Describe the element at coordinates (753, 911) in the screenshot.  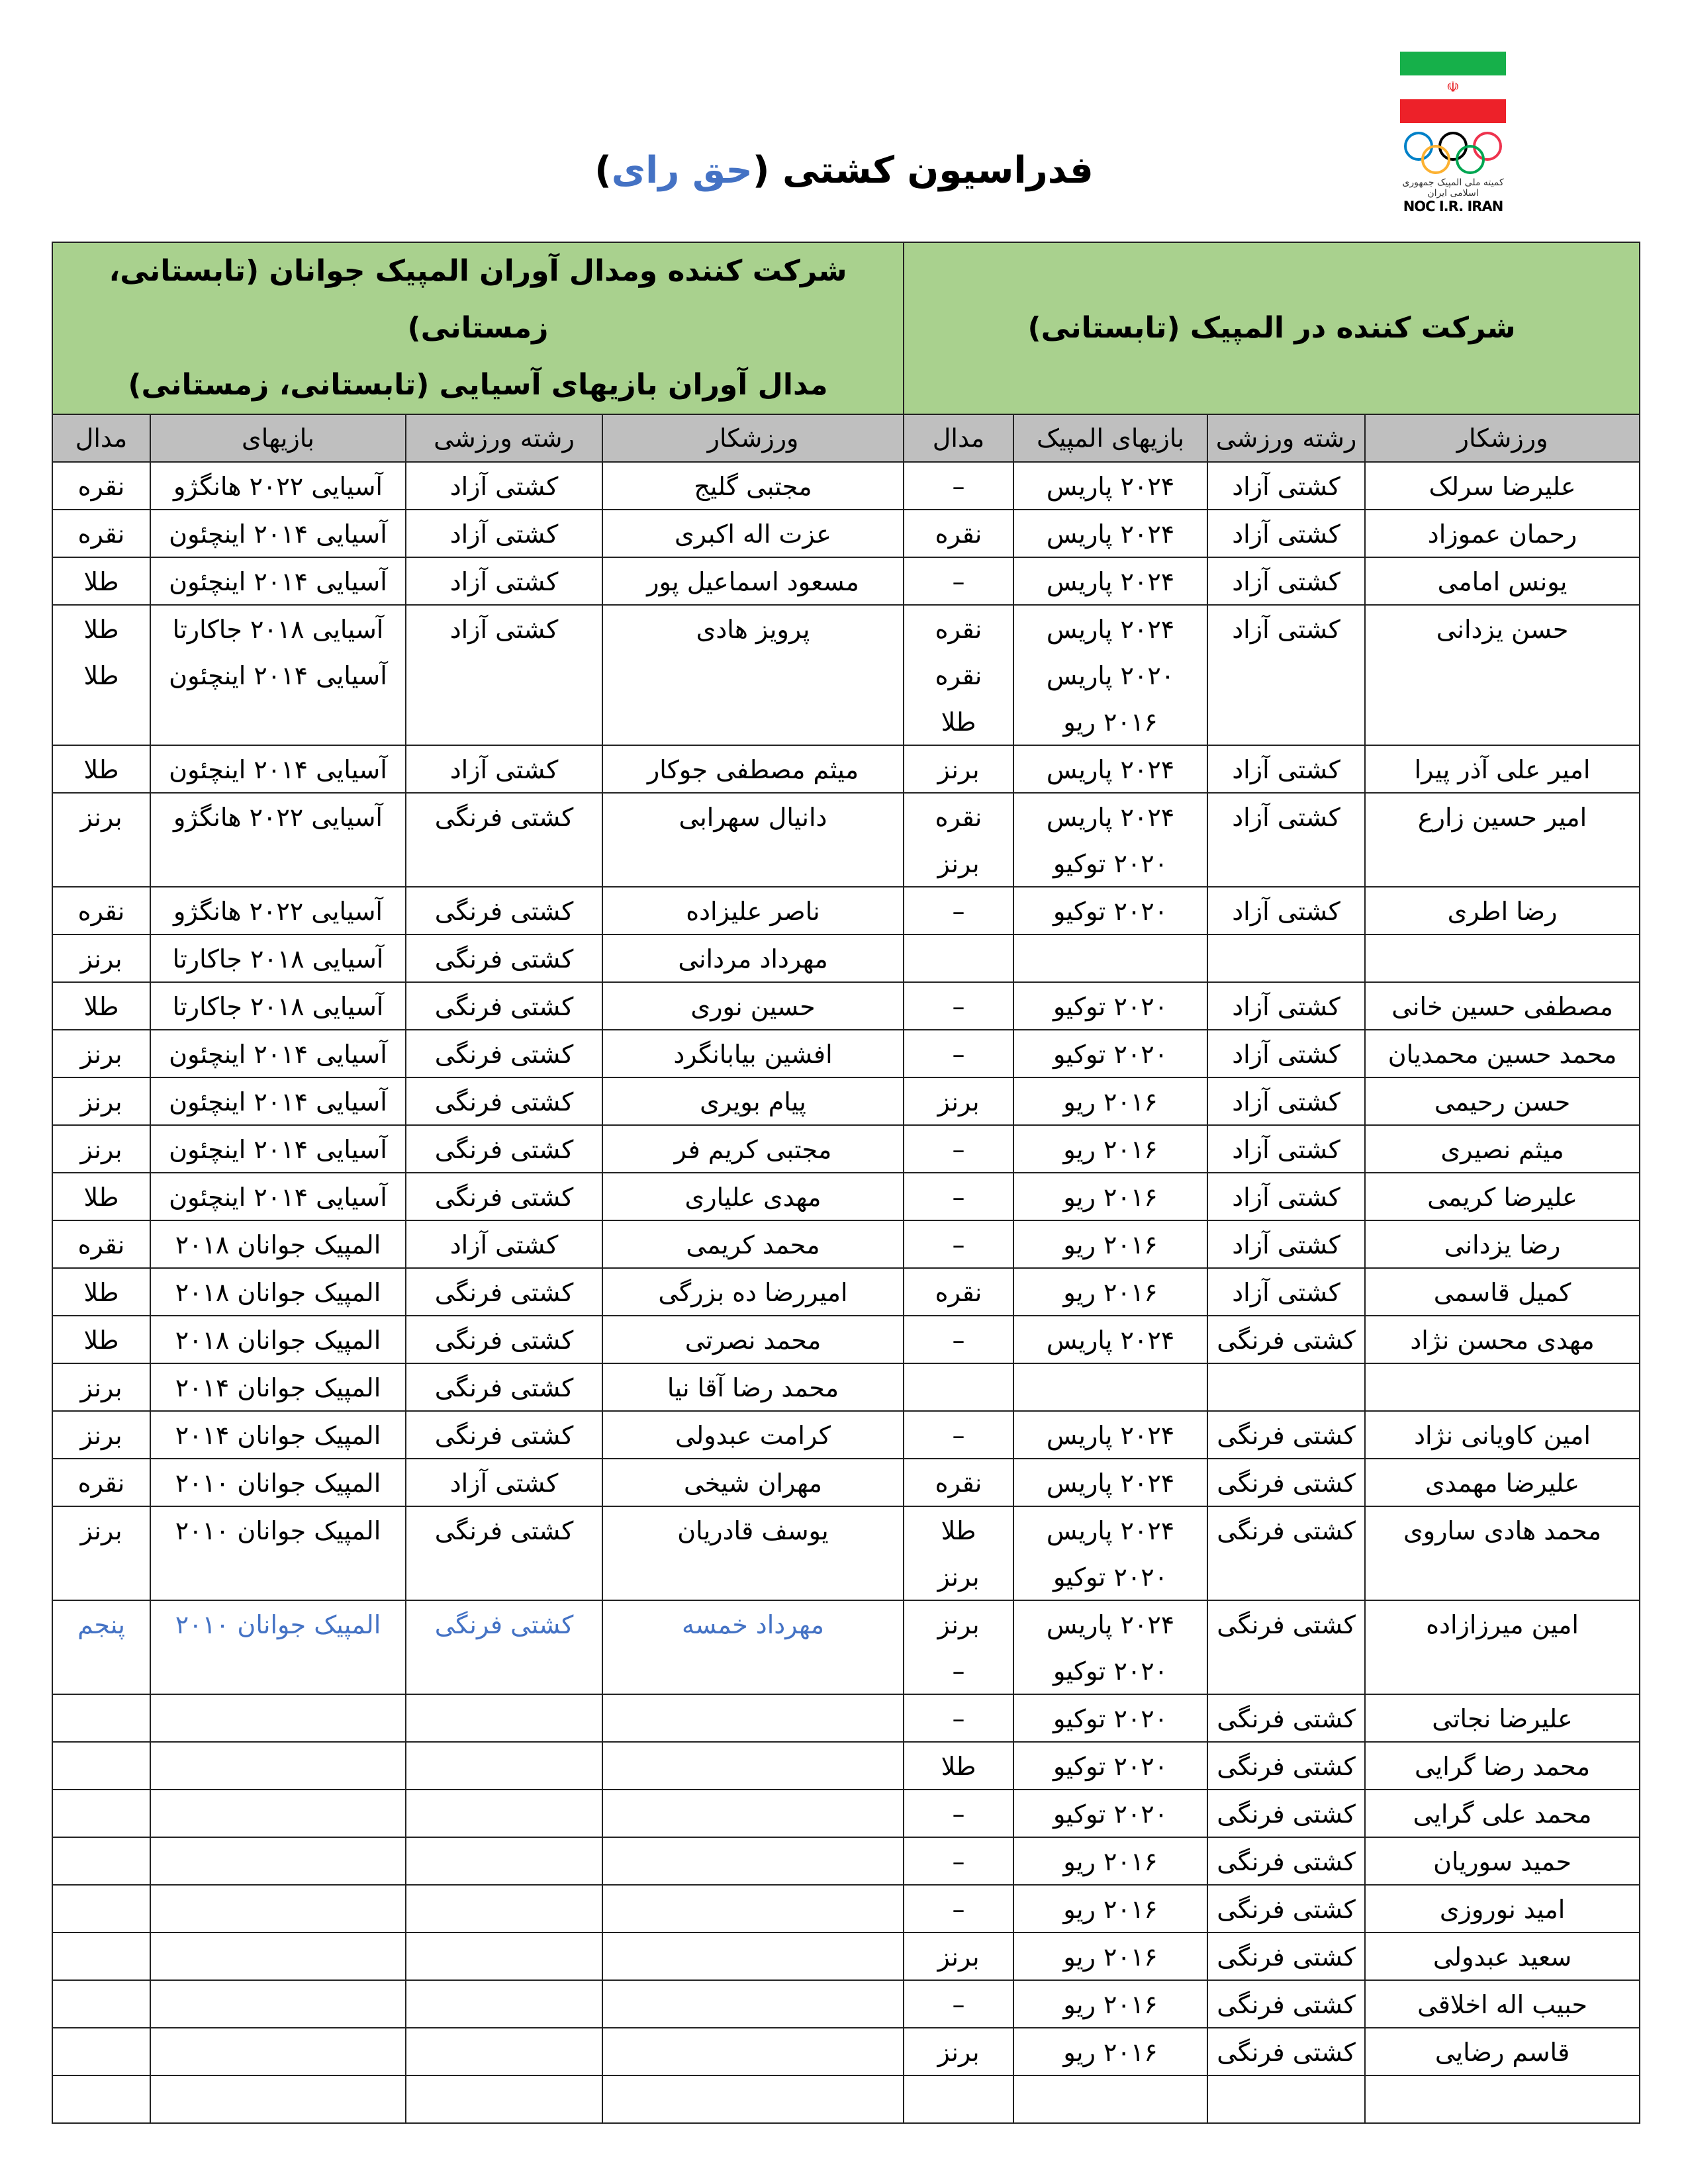
I see `athlete-value: ناصر علیزاده` at that location.